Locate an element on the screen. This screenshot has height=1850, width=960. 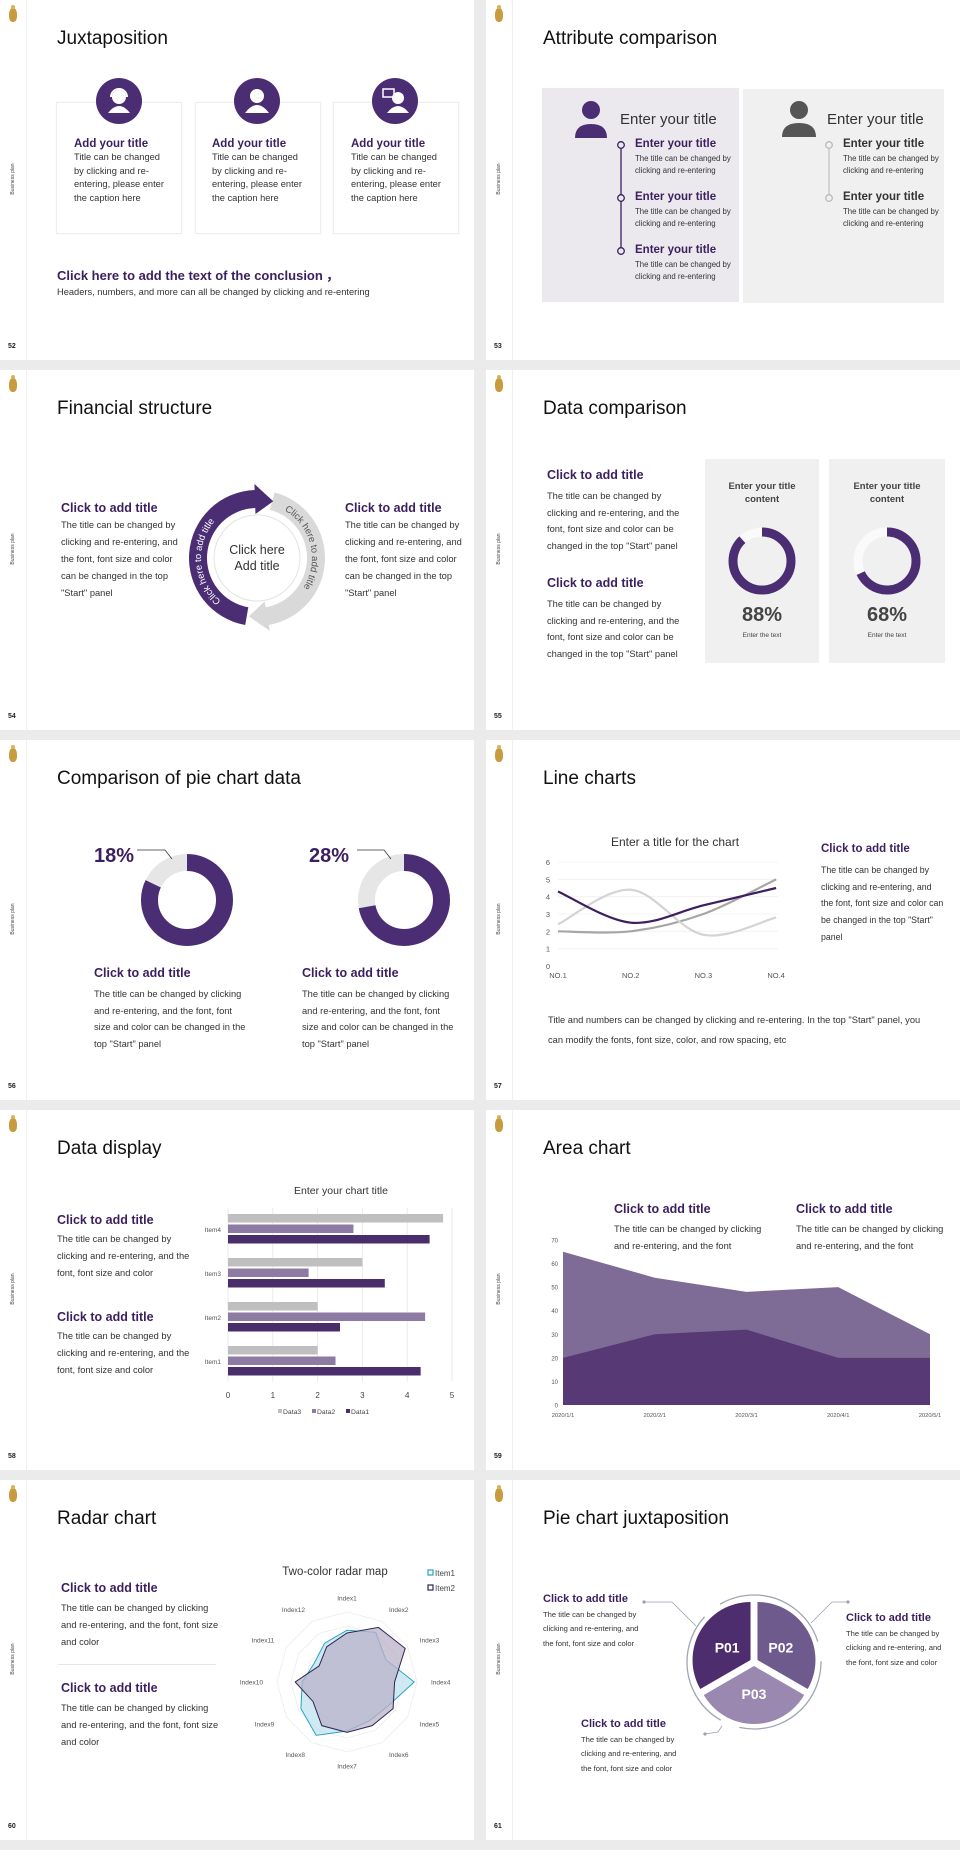
segment-label: P01 is located at coordinates (727, 1648).